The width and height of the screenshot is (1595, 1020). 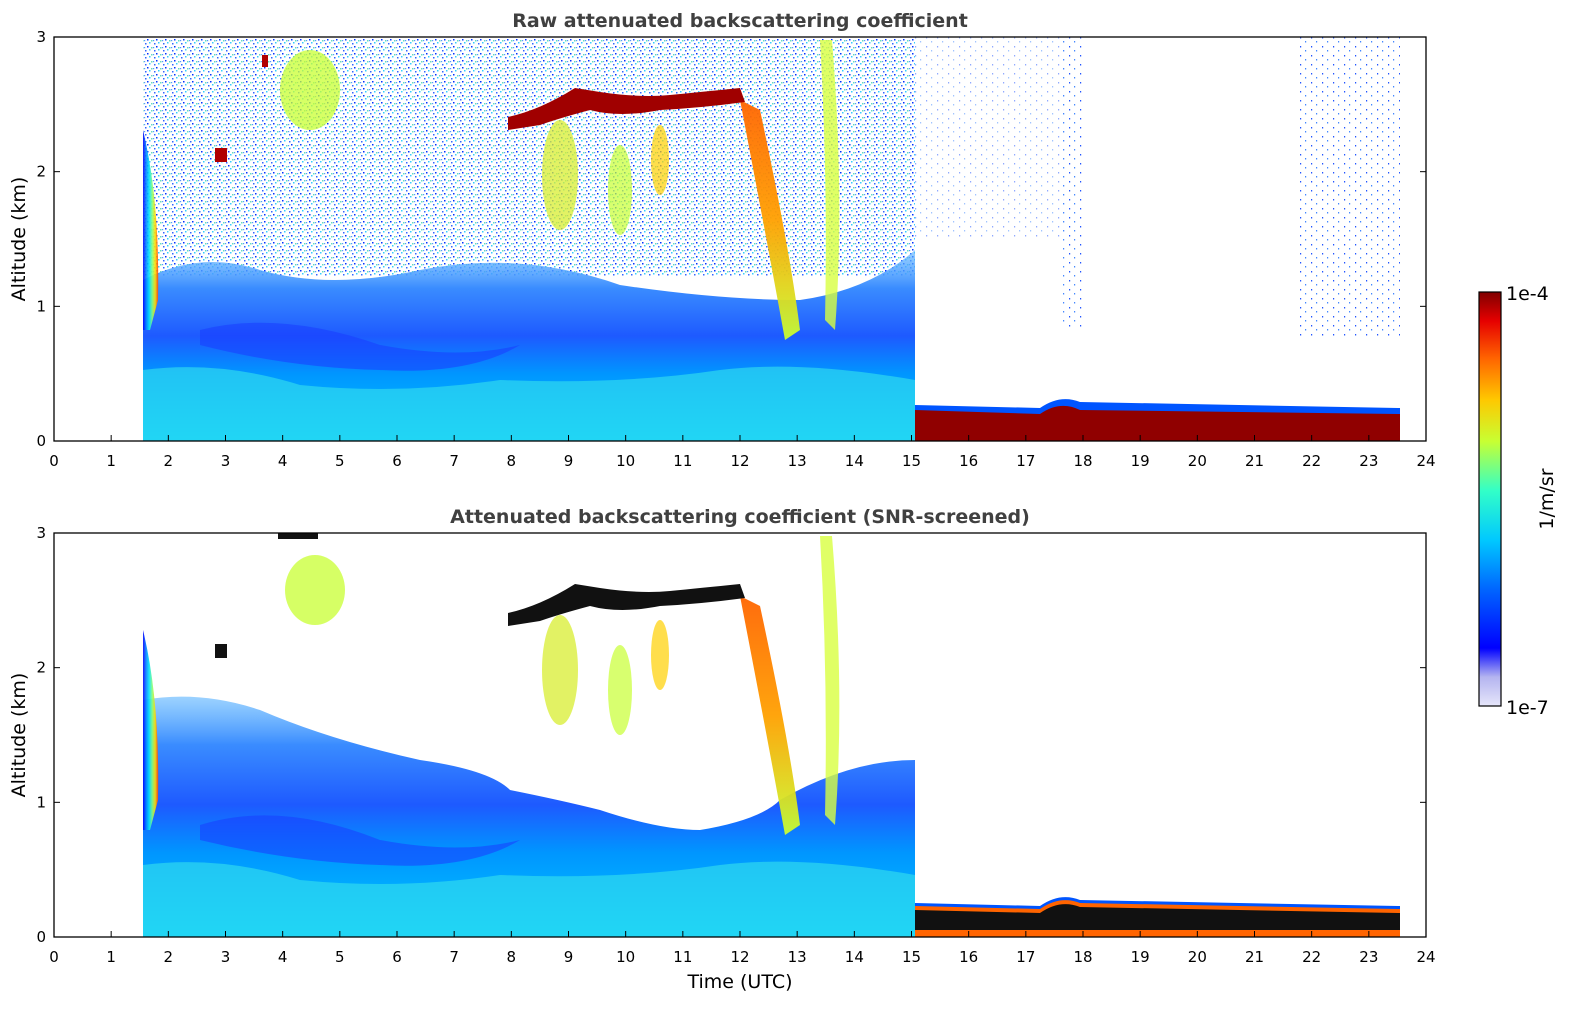 I want to click on x-tick-label: 1, so click(x=111, y=461).